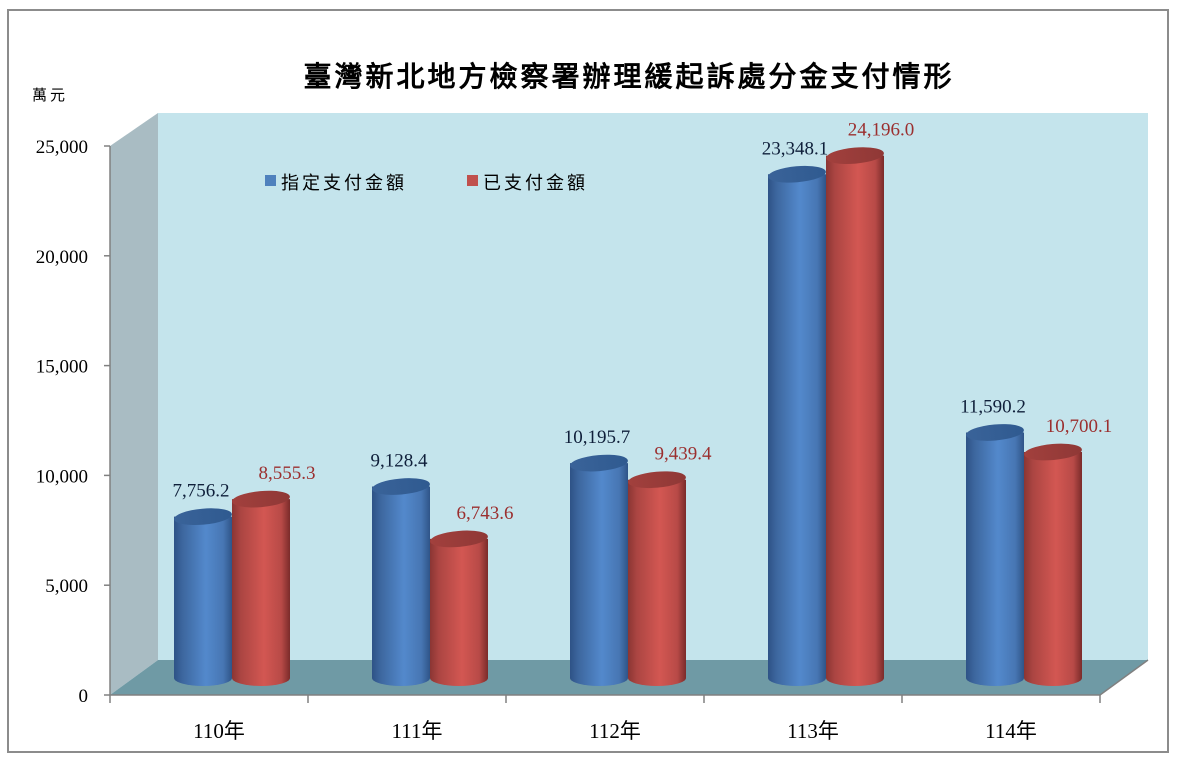 This screenshot has height=769, width=1196. What do you see at coordinates (881, 130) in the screenshot?
I see `data-label: 24,196.0` at bounding box center [881, 130].